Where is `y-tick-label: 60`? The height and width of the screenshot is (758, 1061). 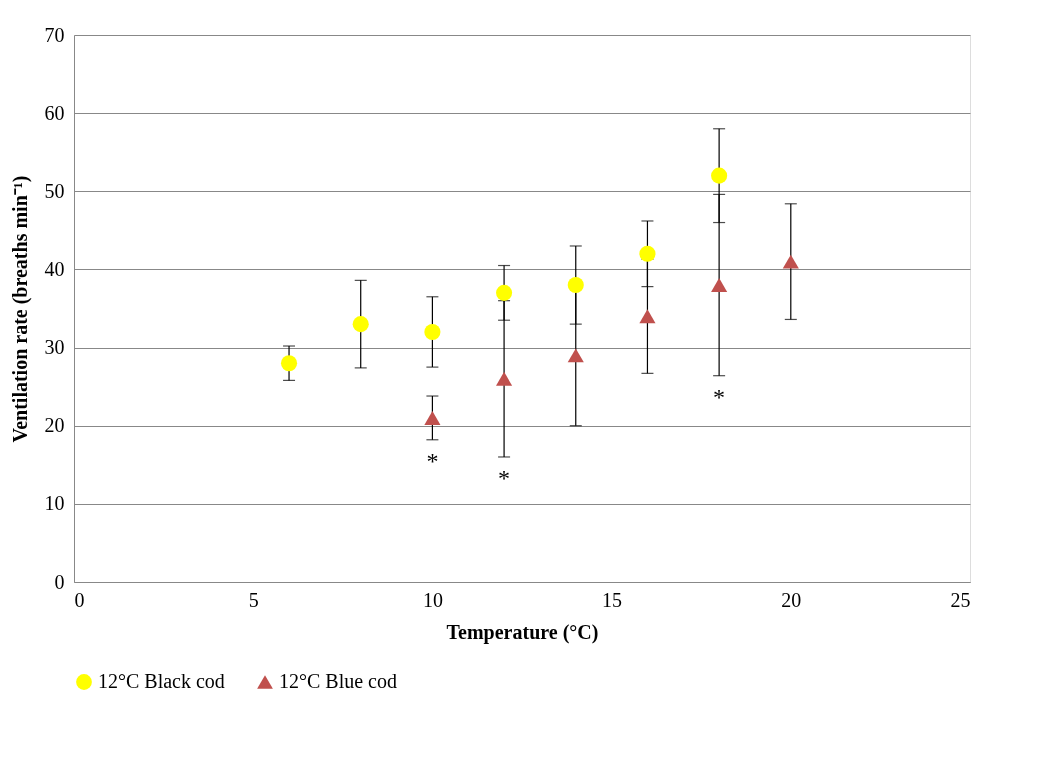
y-tick-label: 60 is located at coordinates (54, 112).